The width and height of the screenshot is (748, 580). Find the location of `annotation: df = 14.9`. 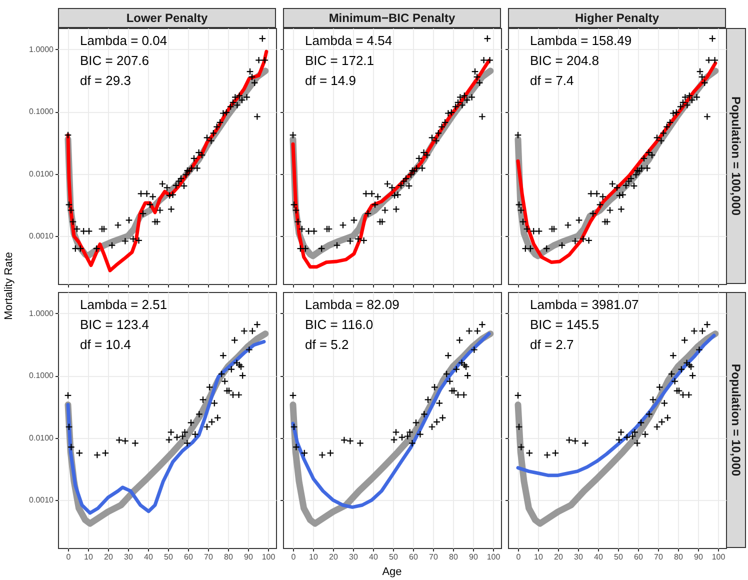

annotation: df = 14.9 is located at coordinates (330, 80).